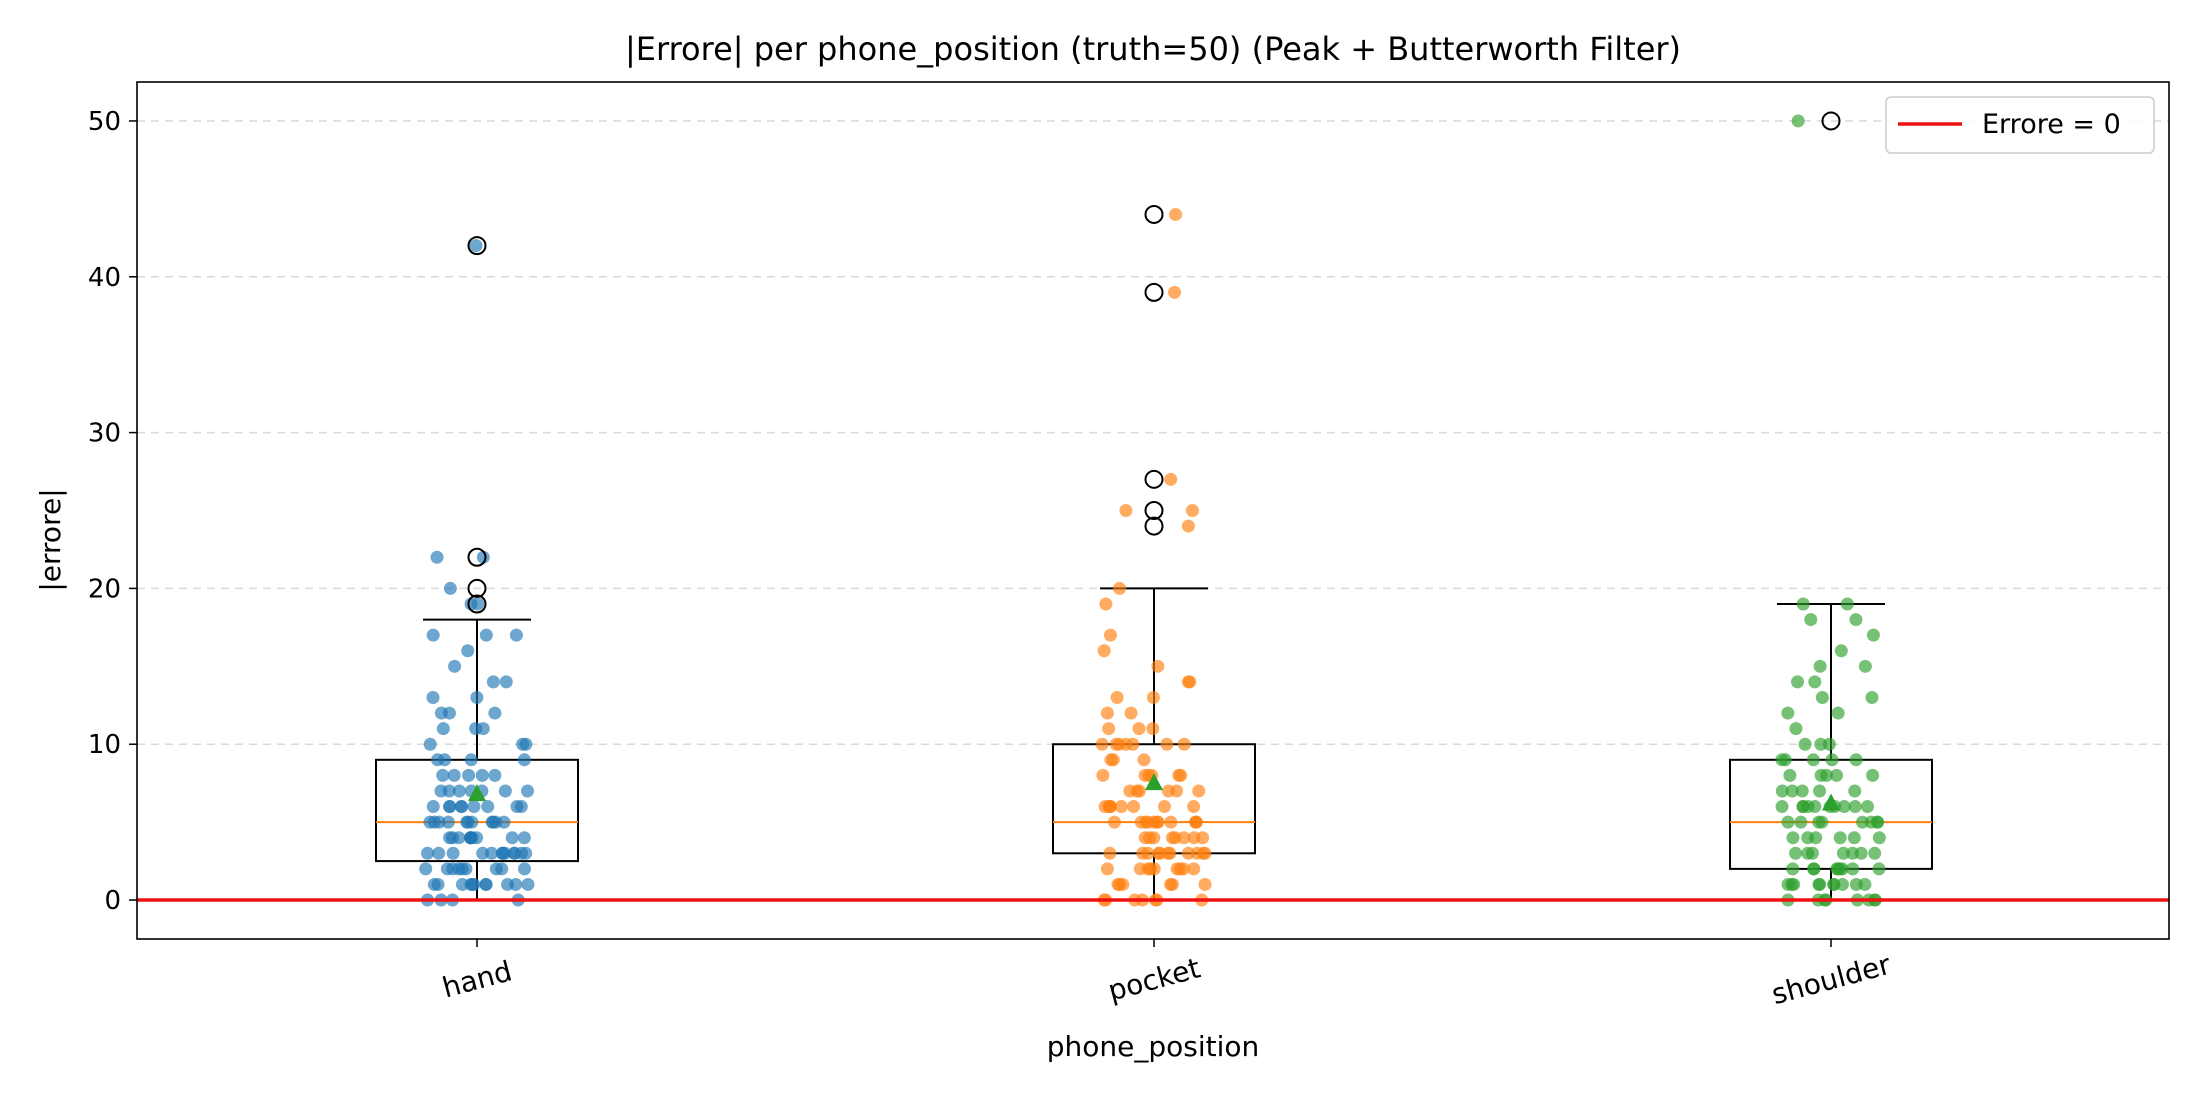  I want to click on y-axis: 0 10 20 30 40 50, so click(112, 511).